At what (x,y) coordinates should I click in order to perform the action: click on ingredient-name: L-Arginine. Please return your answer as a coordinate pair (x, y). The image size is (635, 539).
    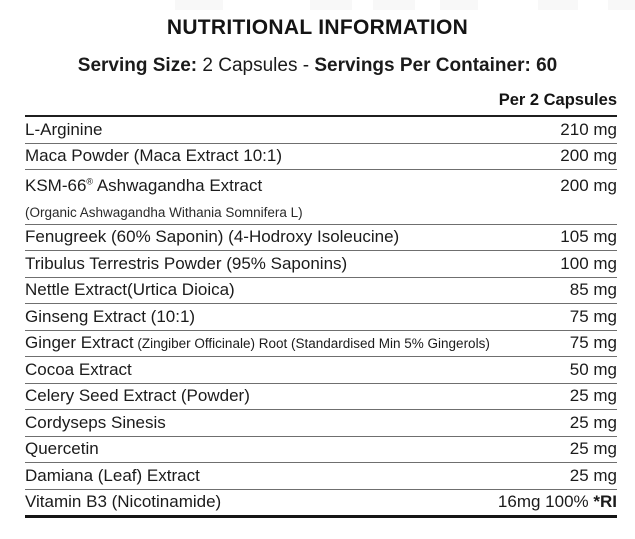
    Looking at the image, I should click on (64, 129).